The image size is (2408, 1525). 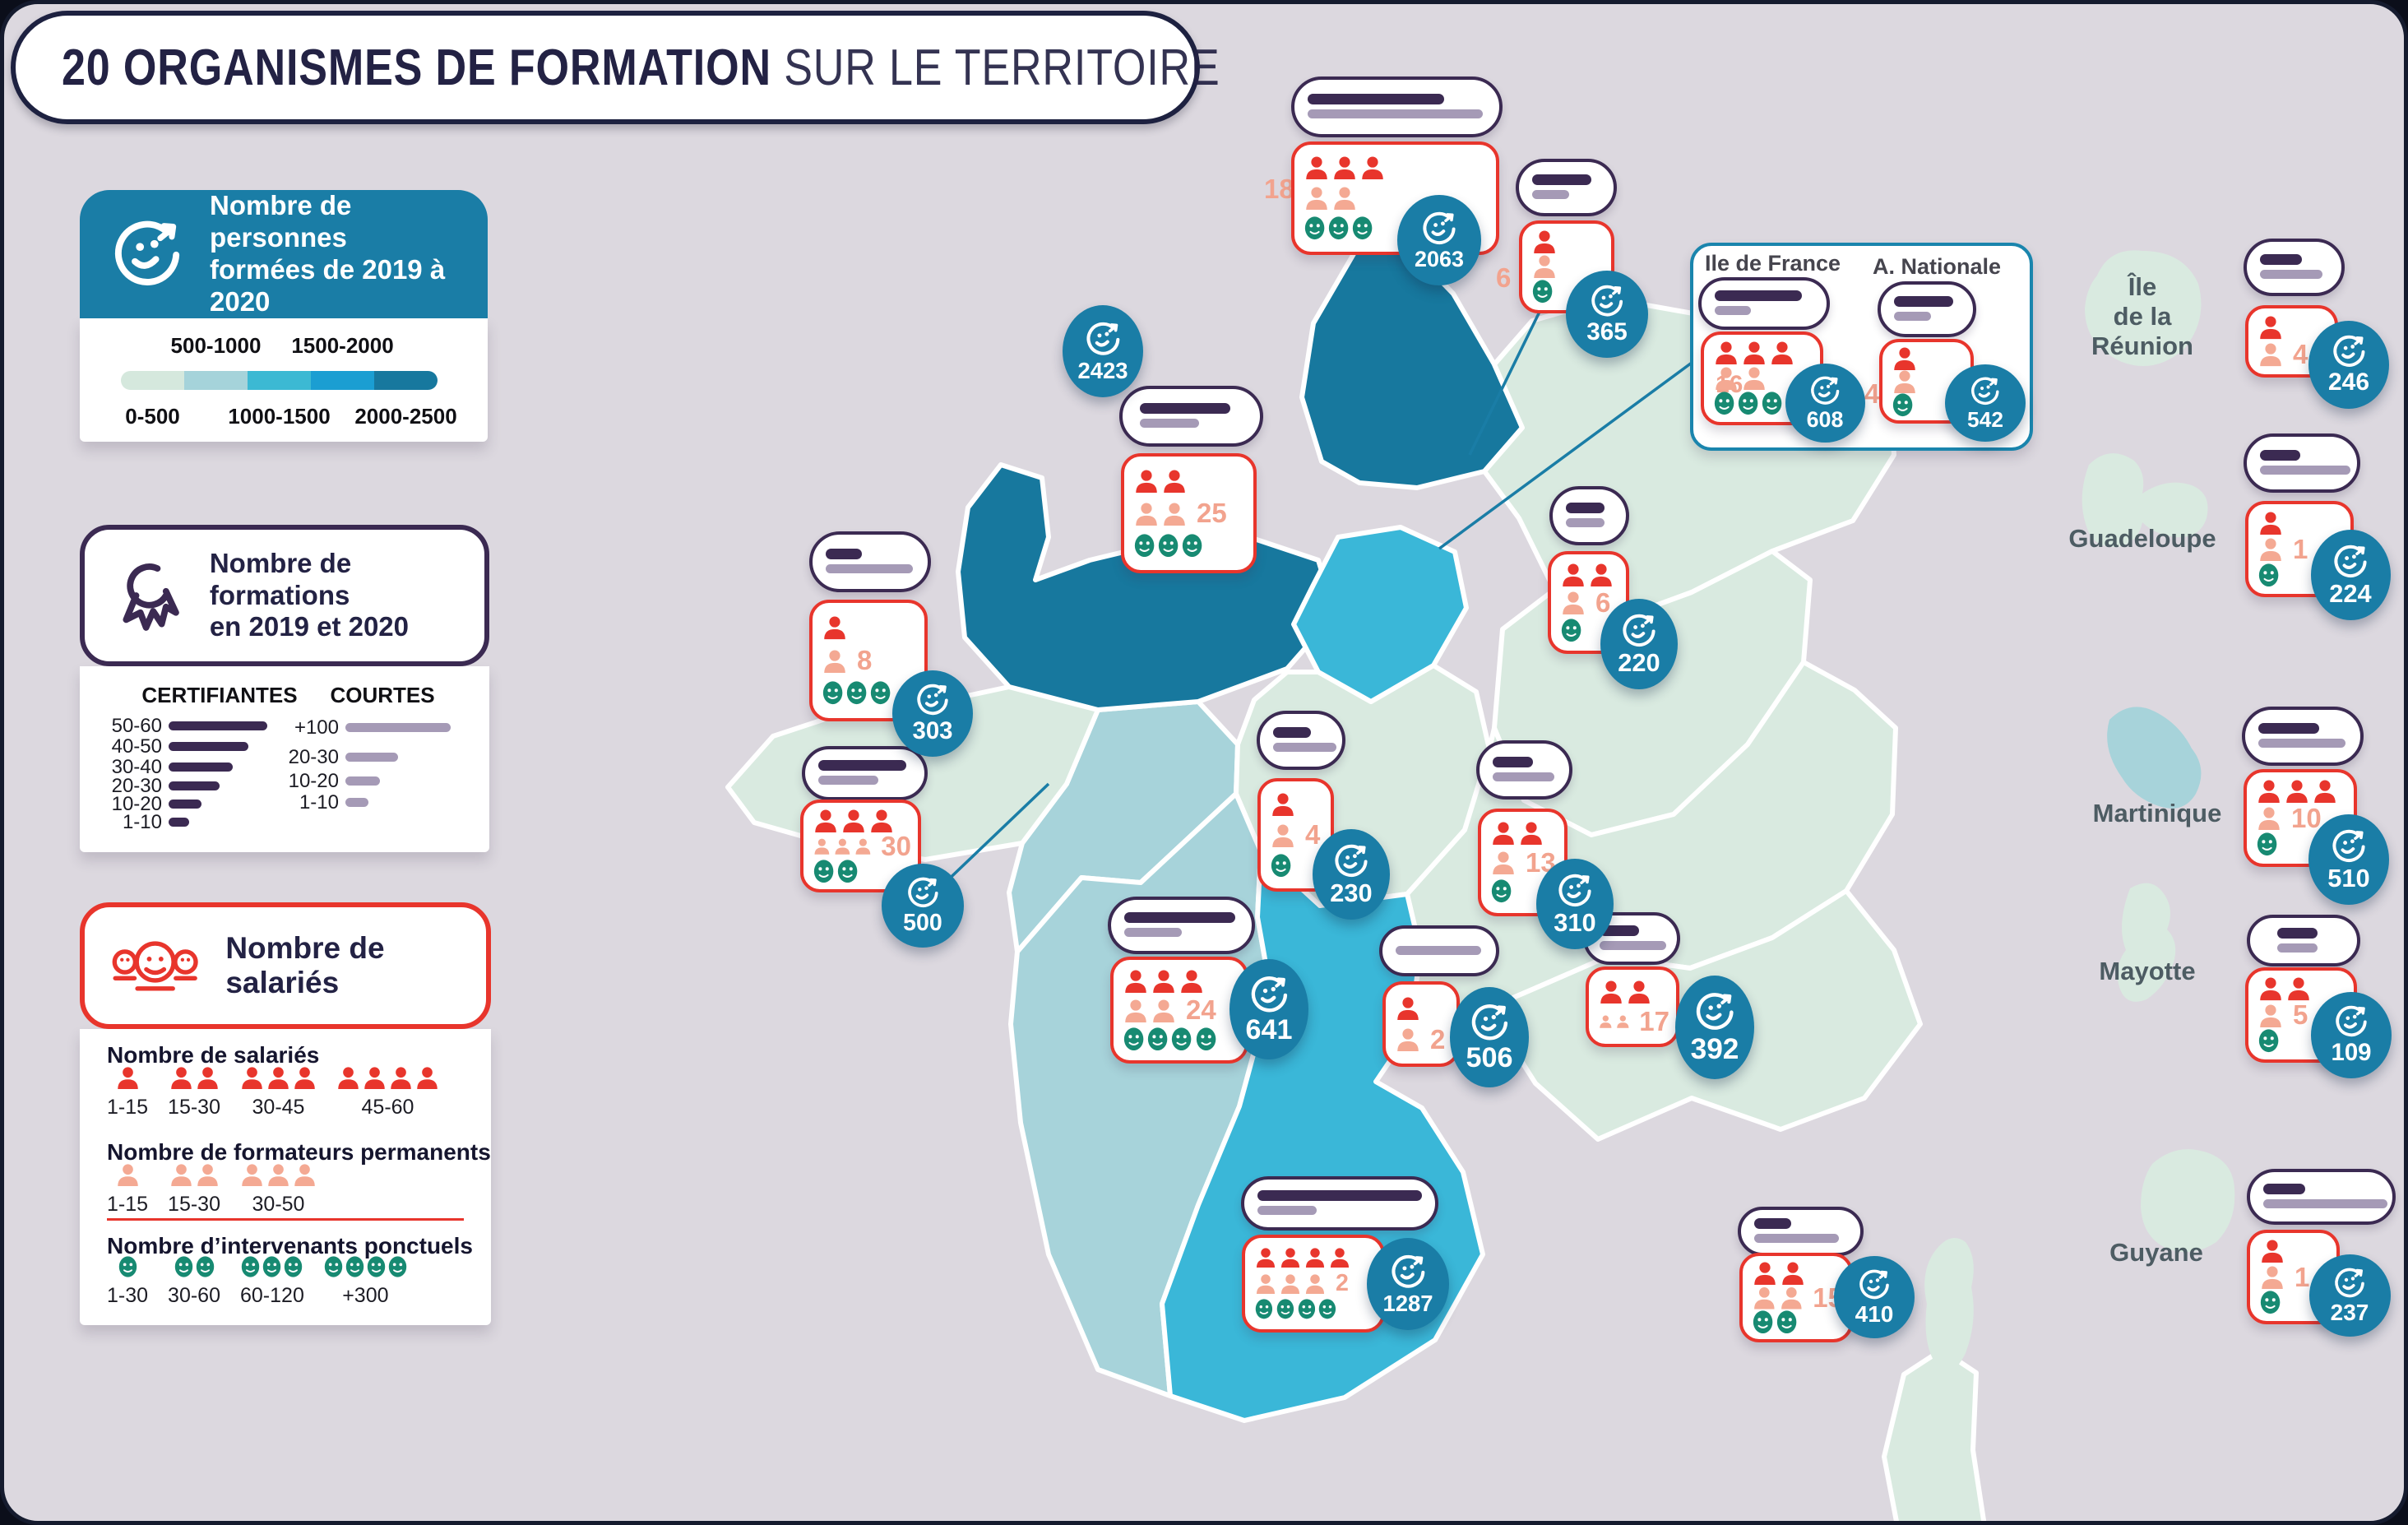 What do you see at coordinates (384, 802) in the screenshot?
I see `courtes-row: 1-10` at bounding box center [384, 802].